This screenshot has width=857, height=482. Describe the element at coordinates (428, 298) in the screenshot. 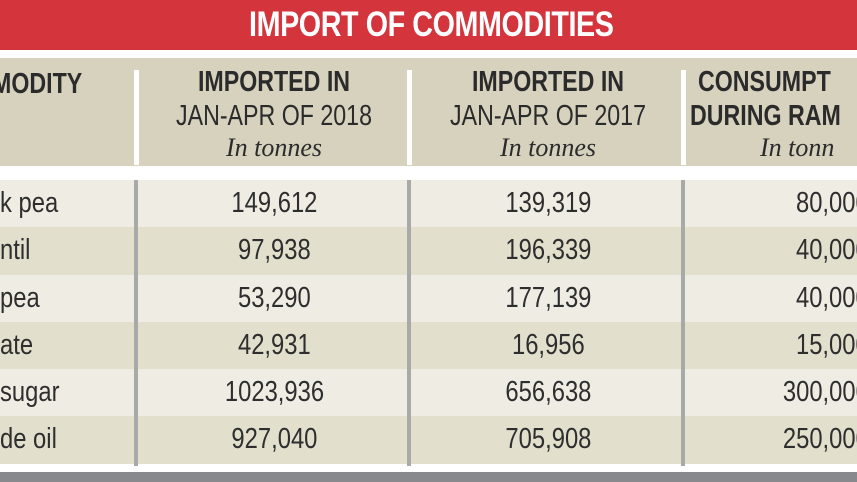

I see `table-row: pea 53,290 177,139 40,000` at that location.